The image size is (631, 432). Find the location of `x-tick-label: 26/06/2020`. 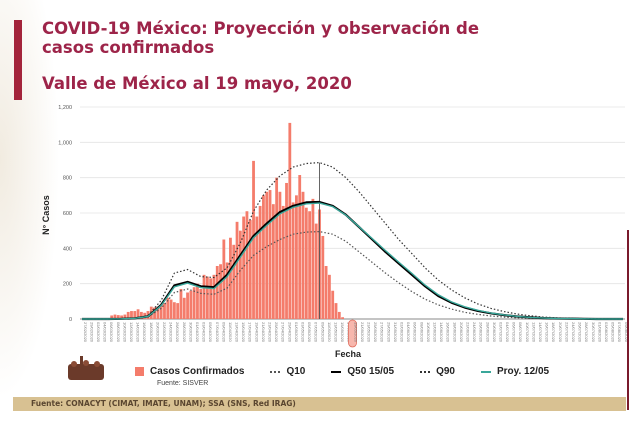

x-tick-label: 26/06/2020 is located at coordinates (481, 332).